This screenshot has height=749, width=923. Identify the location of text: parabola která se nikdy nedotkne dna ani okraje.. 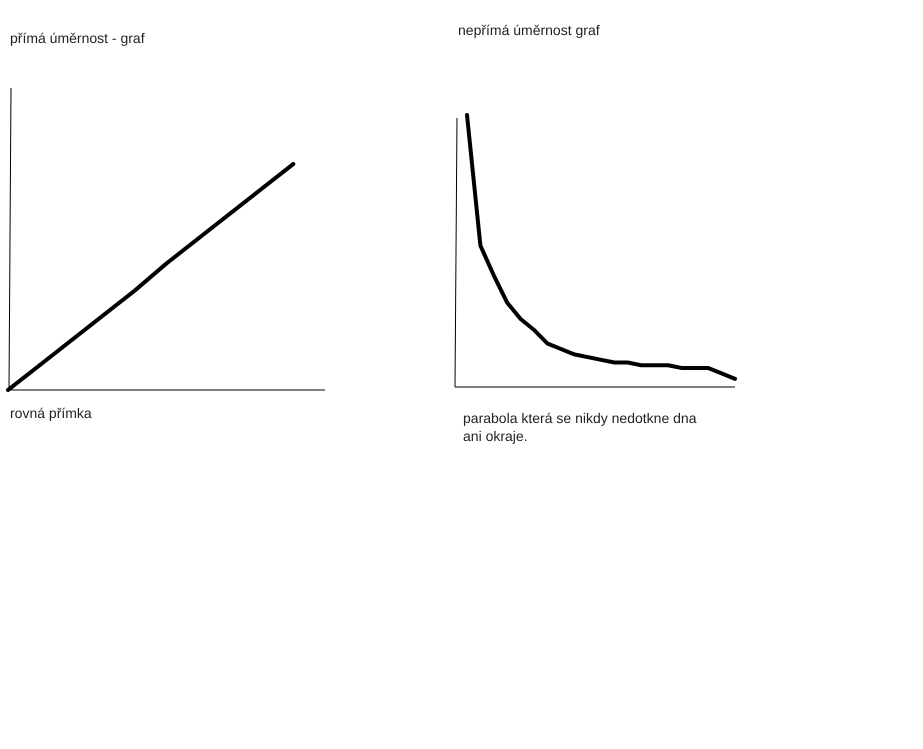
(580, 427).